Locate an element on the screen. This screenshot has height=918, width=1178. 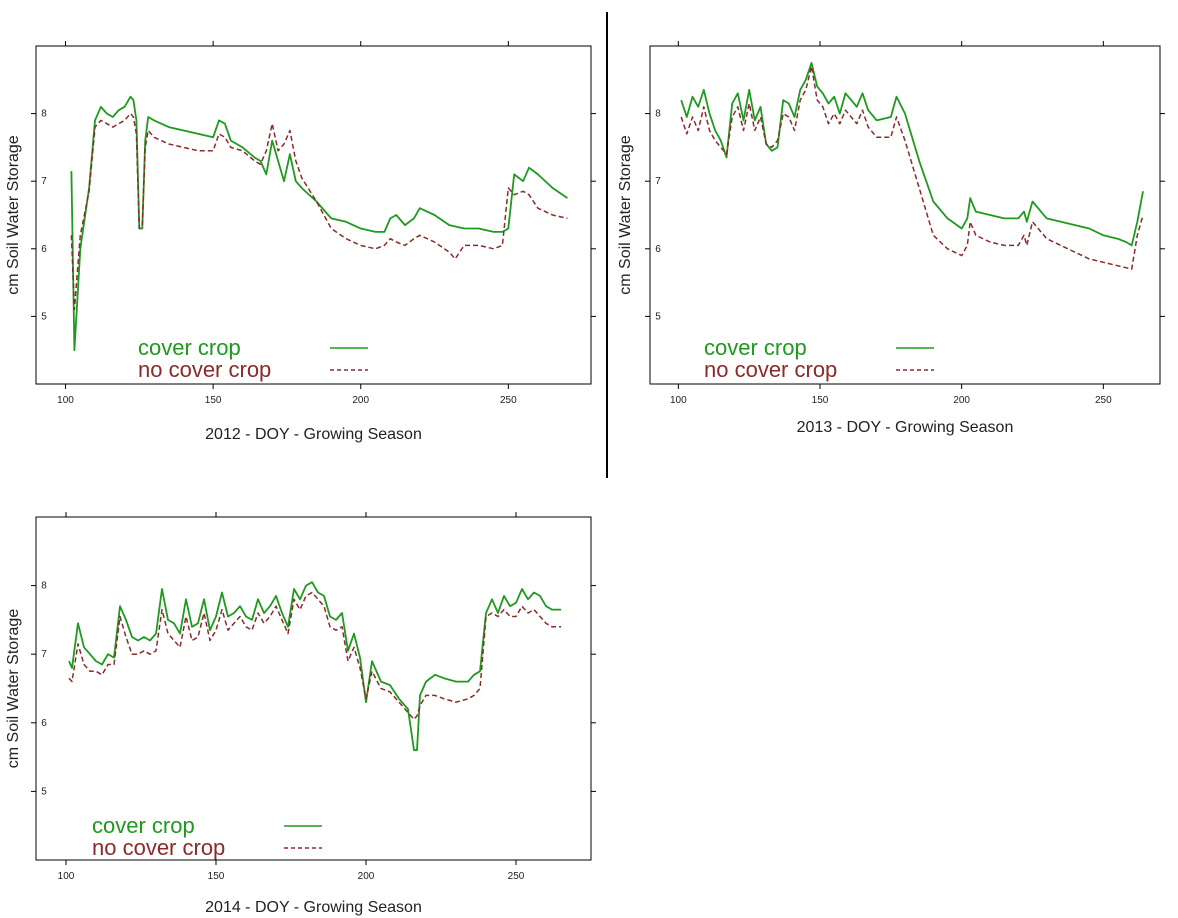
x-axis-title: 2013 - DOY - Growing Season is located at coordinates (905, 427).